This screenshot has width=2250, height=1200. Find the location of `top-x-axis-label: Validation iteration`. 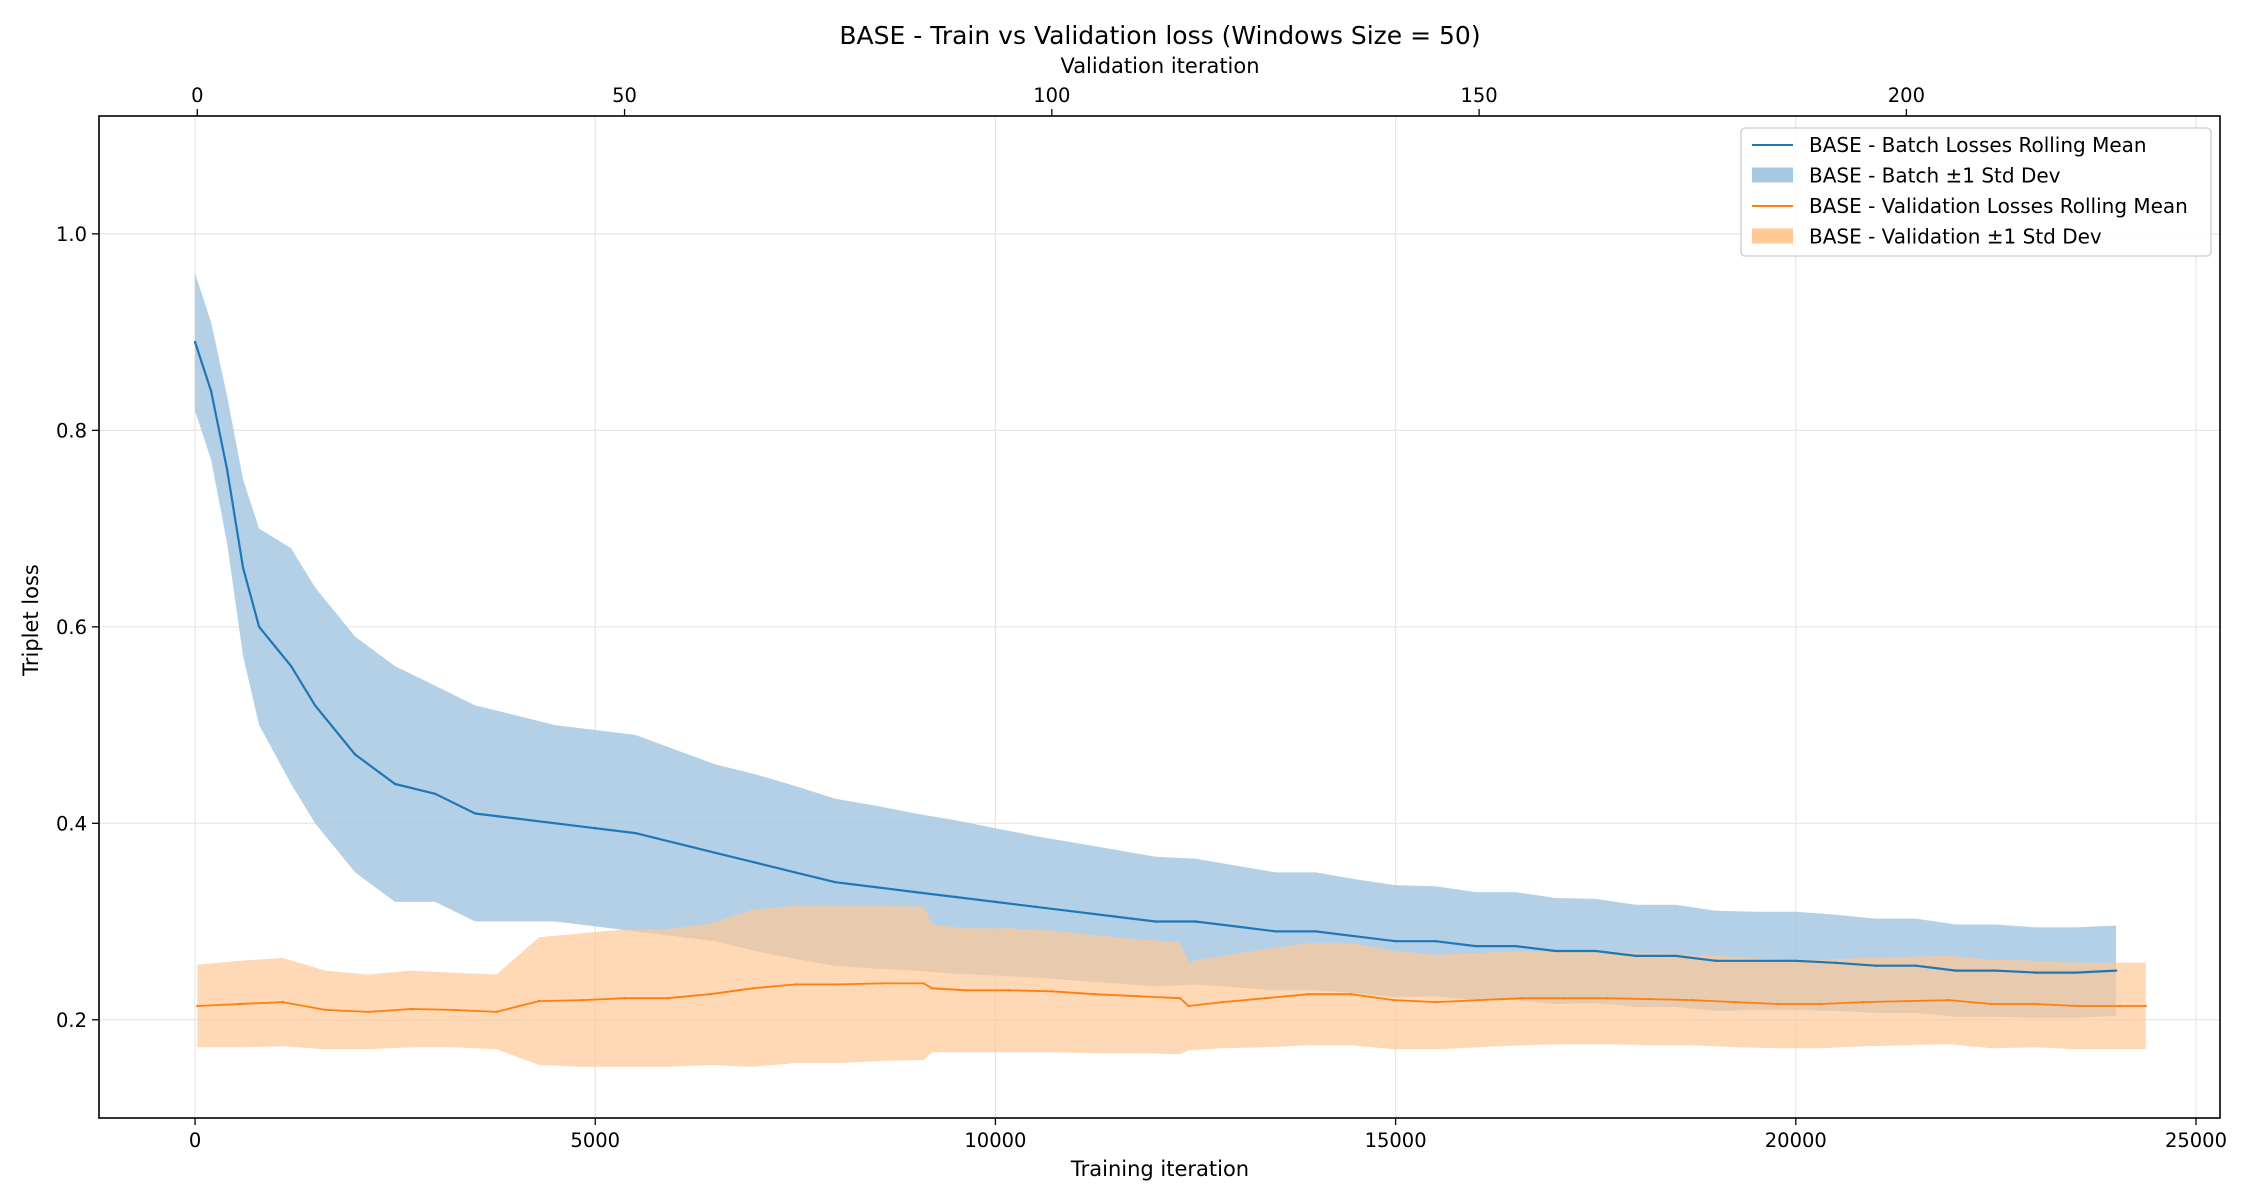

top-x-axis-label: Validation iteration is located at coordinates (1159, 66).